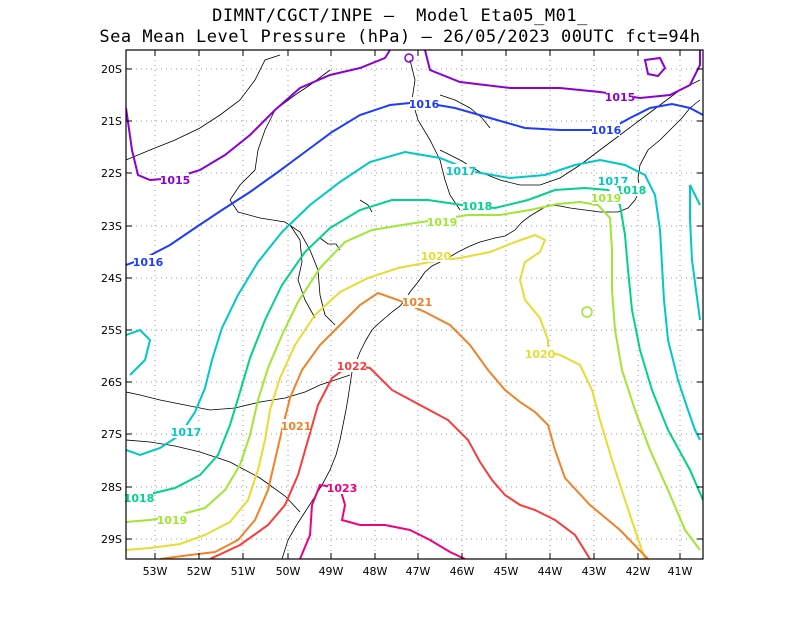 The image size is (800, 618). I want to click on lon-tick-label: 48W, so click(375, 571).